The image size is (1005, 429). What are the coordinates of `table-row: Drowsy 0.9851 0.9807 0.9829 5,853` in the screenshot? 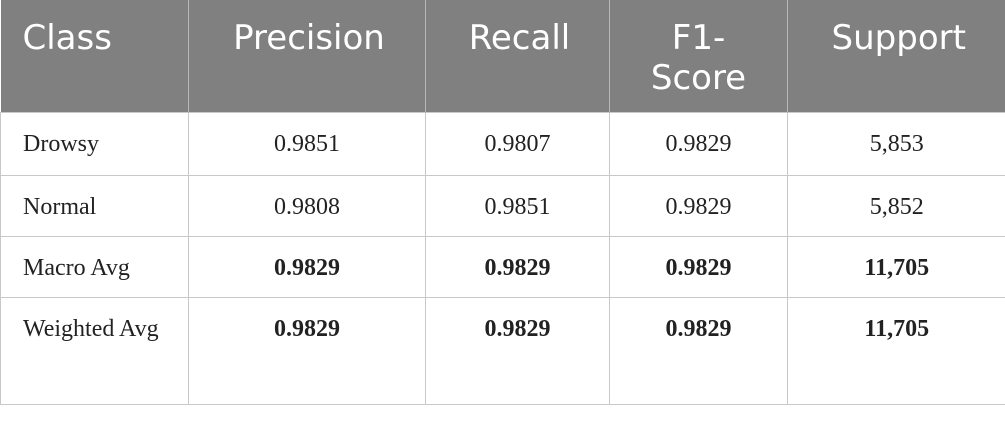 It's located at (502, 144).